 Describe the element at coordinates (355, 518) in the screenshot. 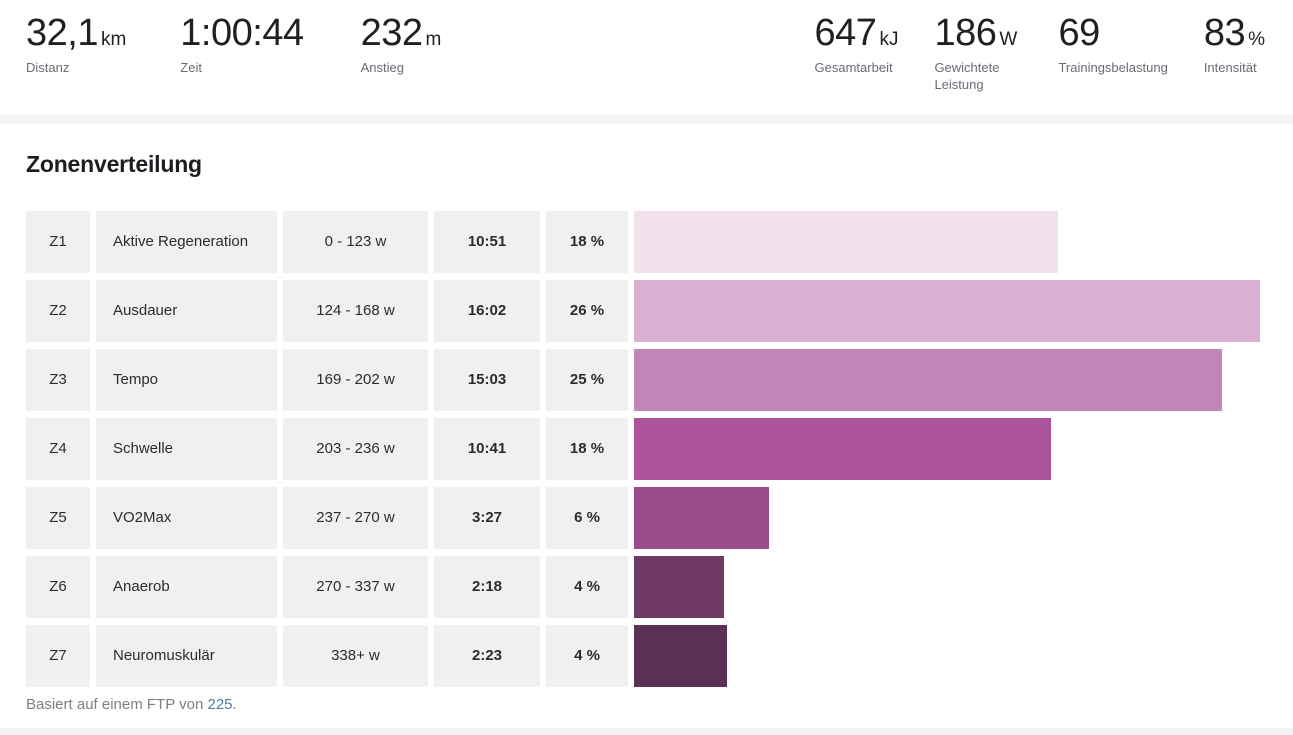

I see `zone-range: 237 - 270 w` at that location.